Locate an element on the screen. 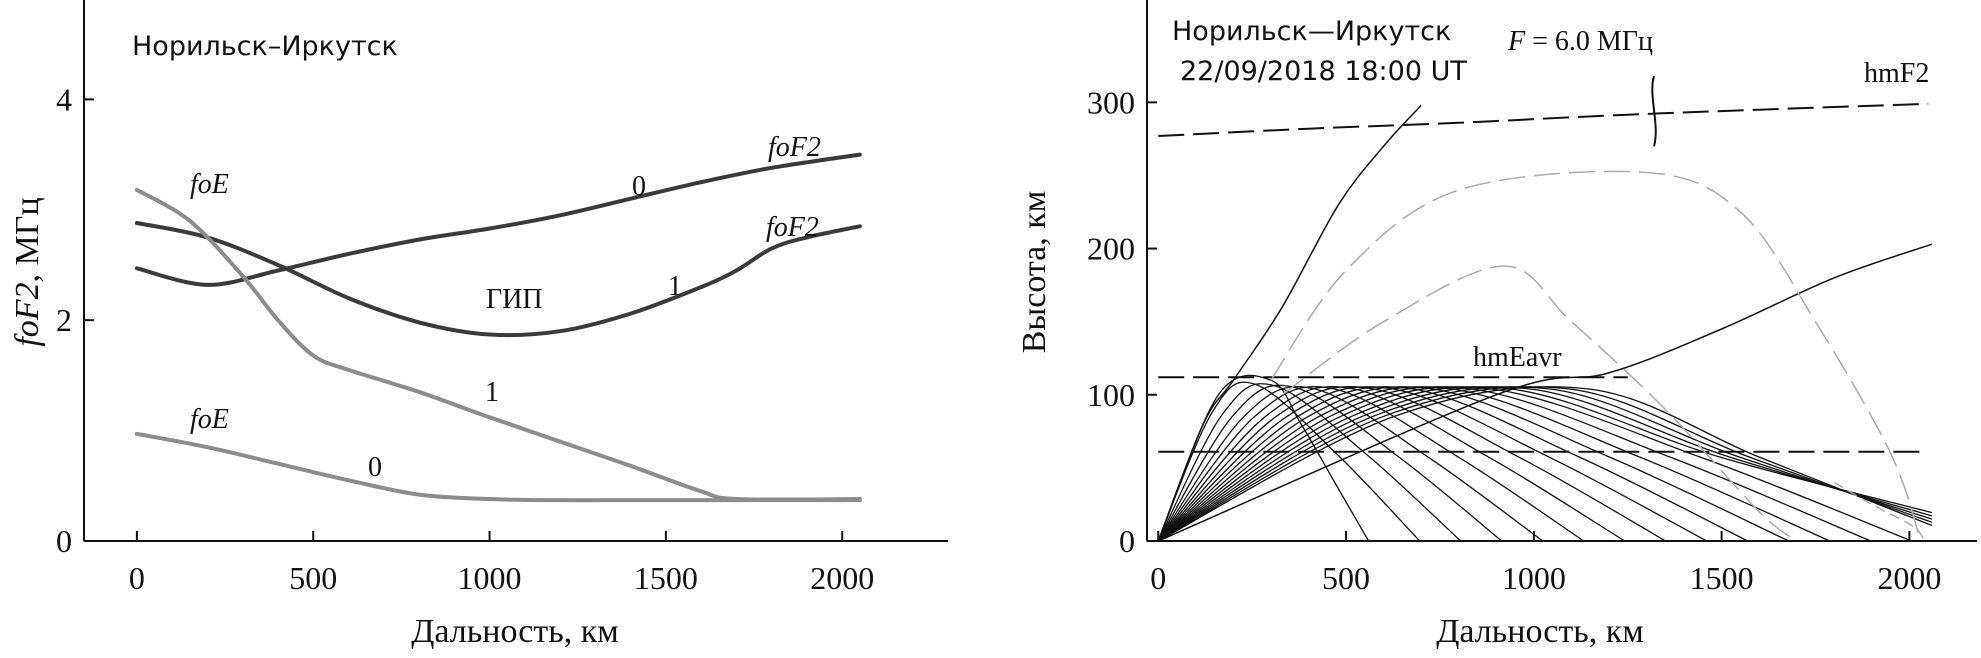 The height and width of the screenshot is (658, 1981). right-x-tick-label: 2000 is located at coordinates (1909, 578).